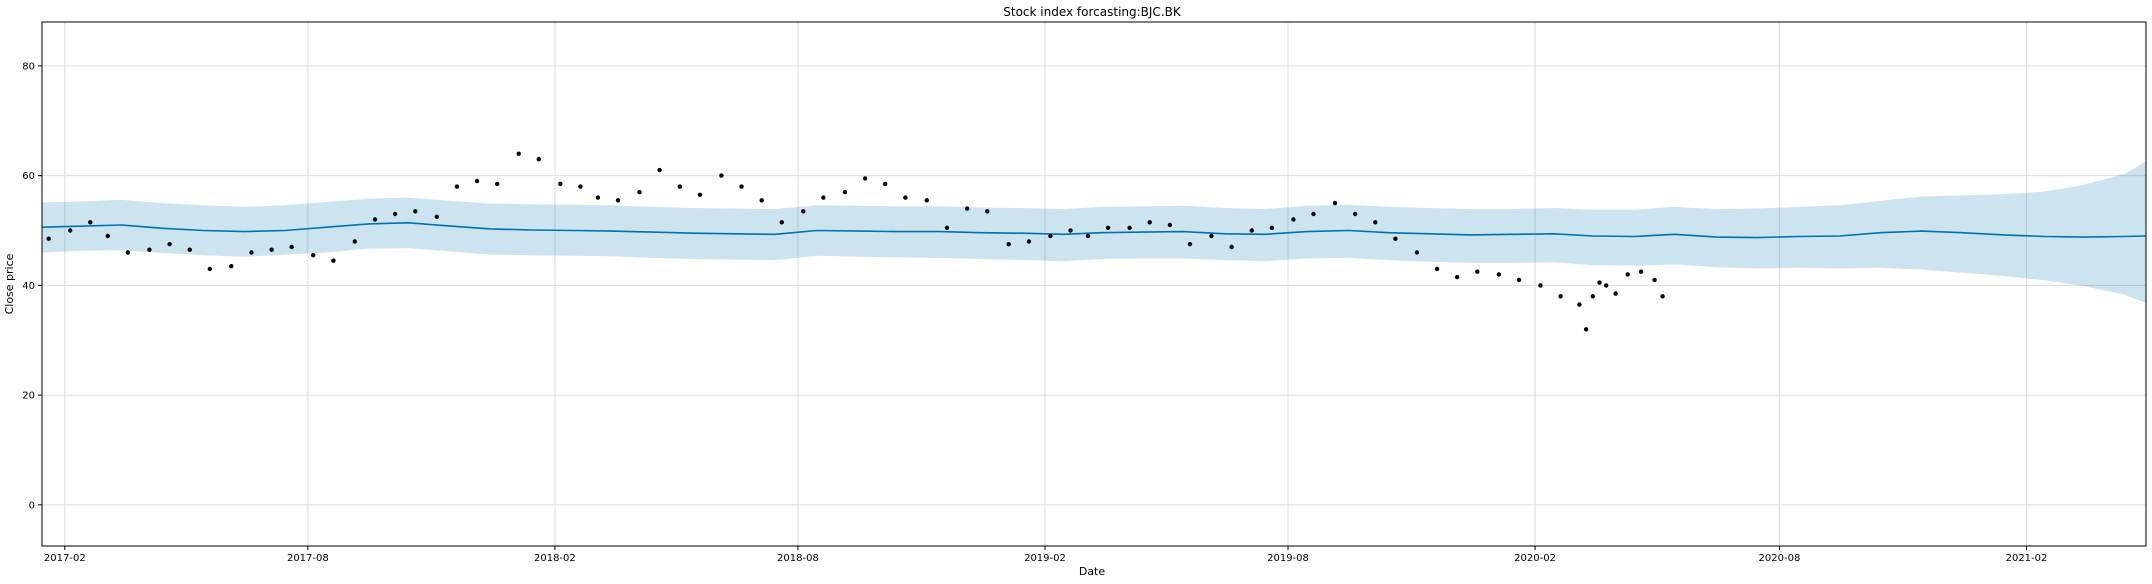  I want to click on y-axis-ticks: 0 20 40 60 80, so click(32, 286).